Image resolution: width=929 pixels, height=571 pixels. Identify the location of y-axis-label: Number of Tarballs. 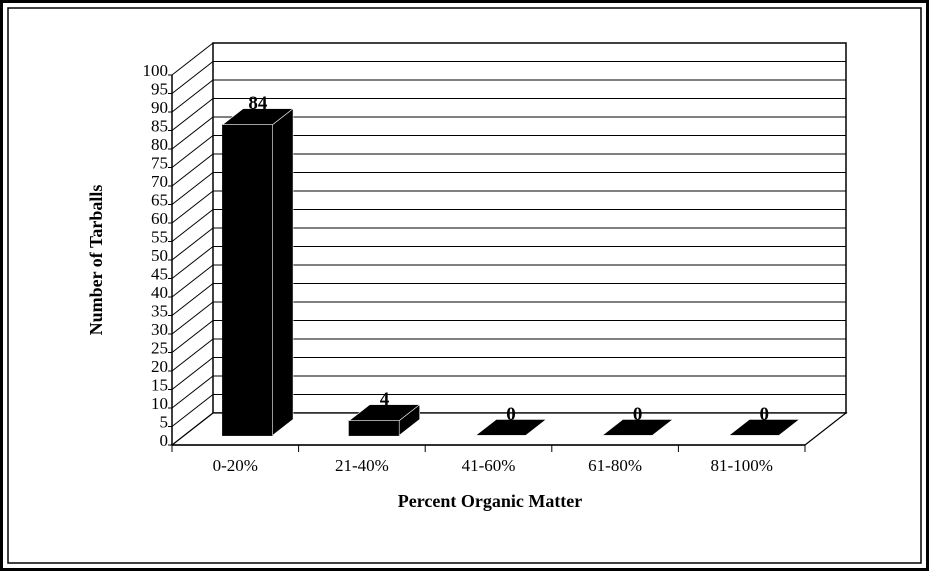
(96, 260).